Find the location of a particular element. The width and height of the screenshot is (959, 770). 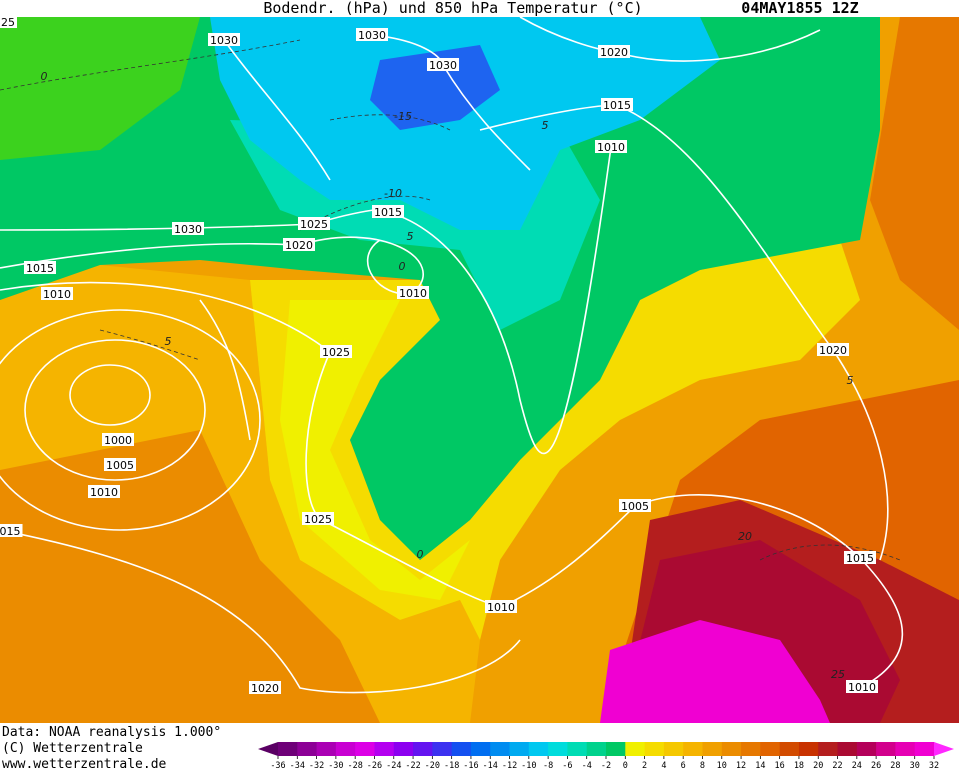

legend-label: 2 is located at coordinates (644, 765).